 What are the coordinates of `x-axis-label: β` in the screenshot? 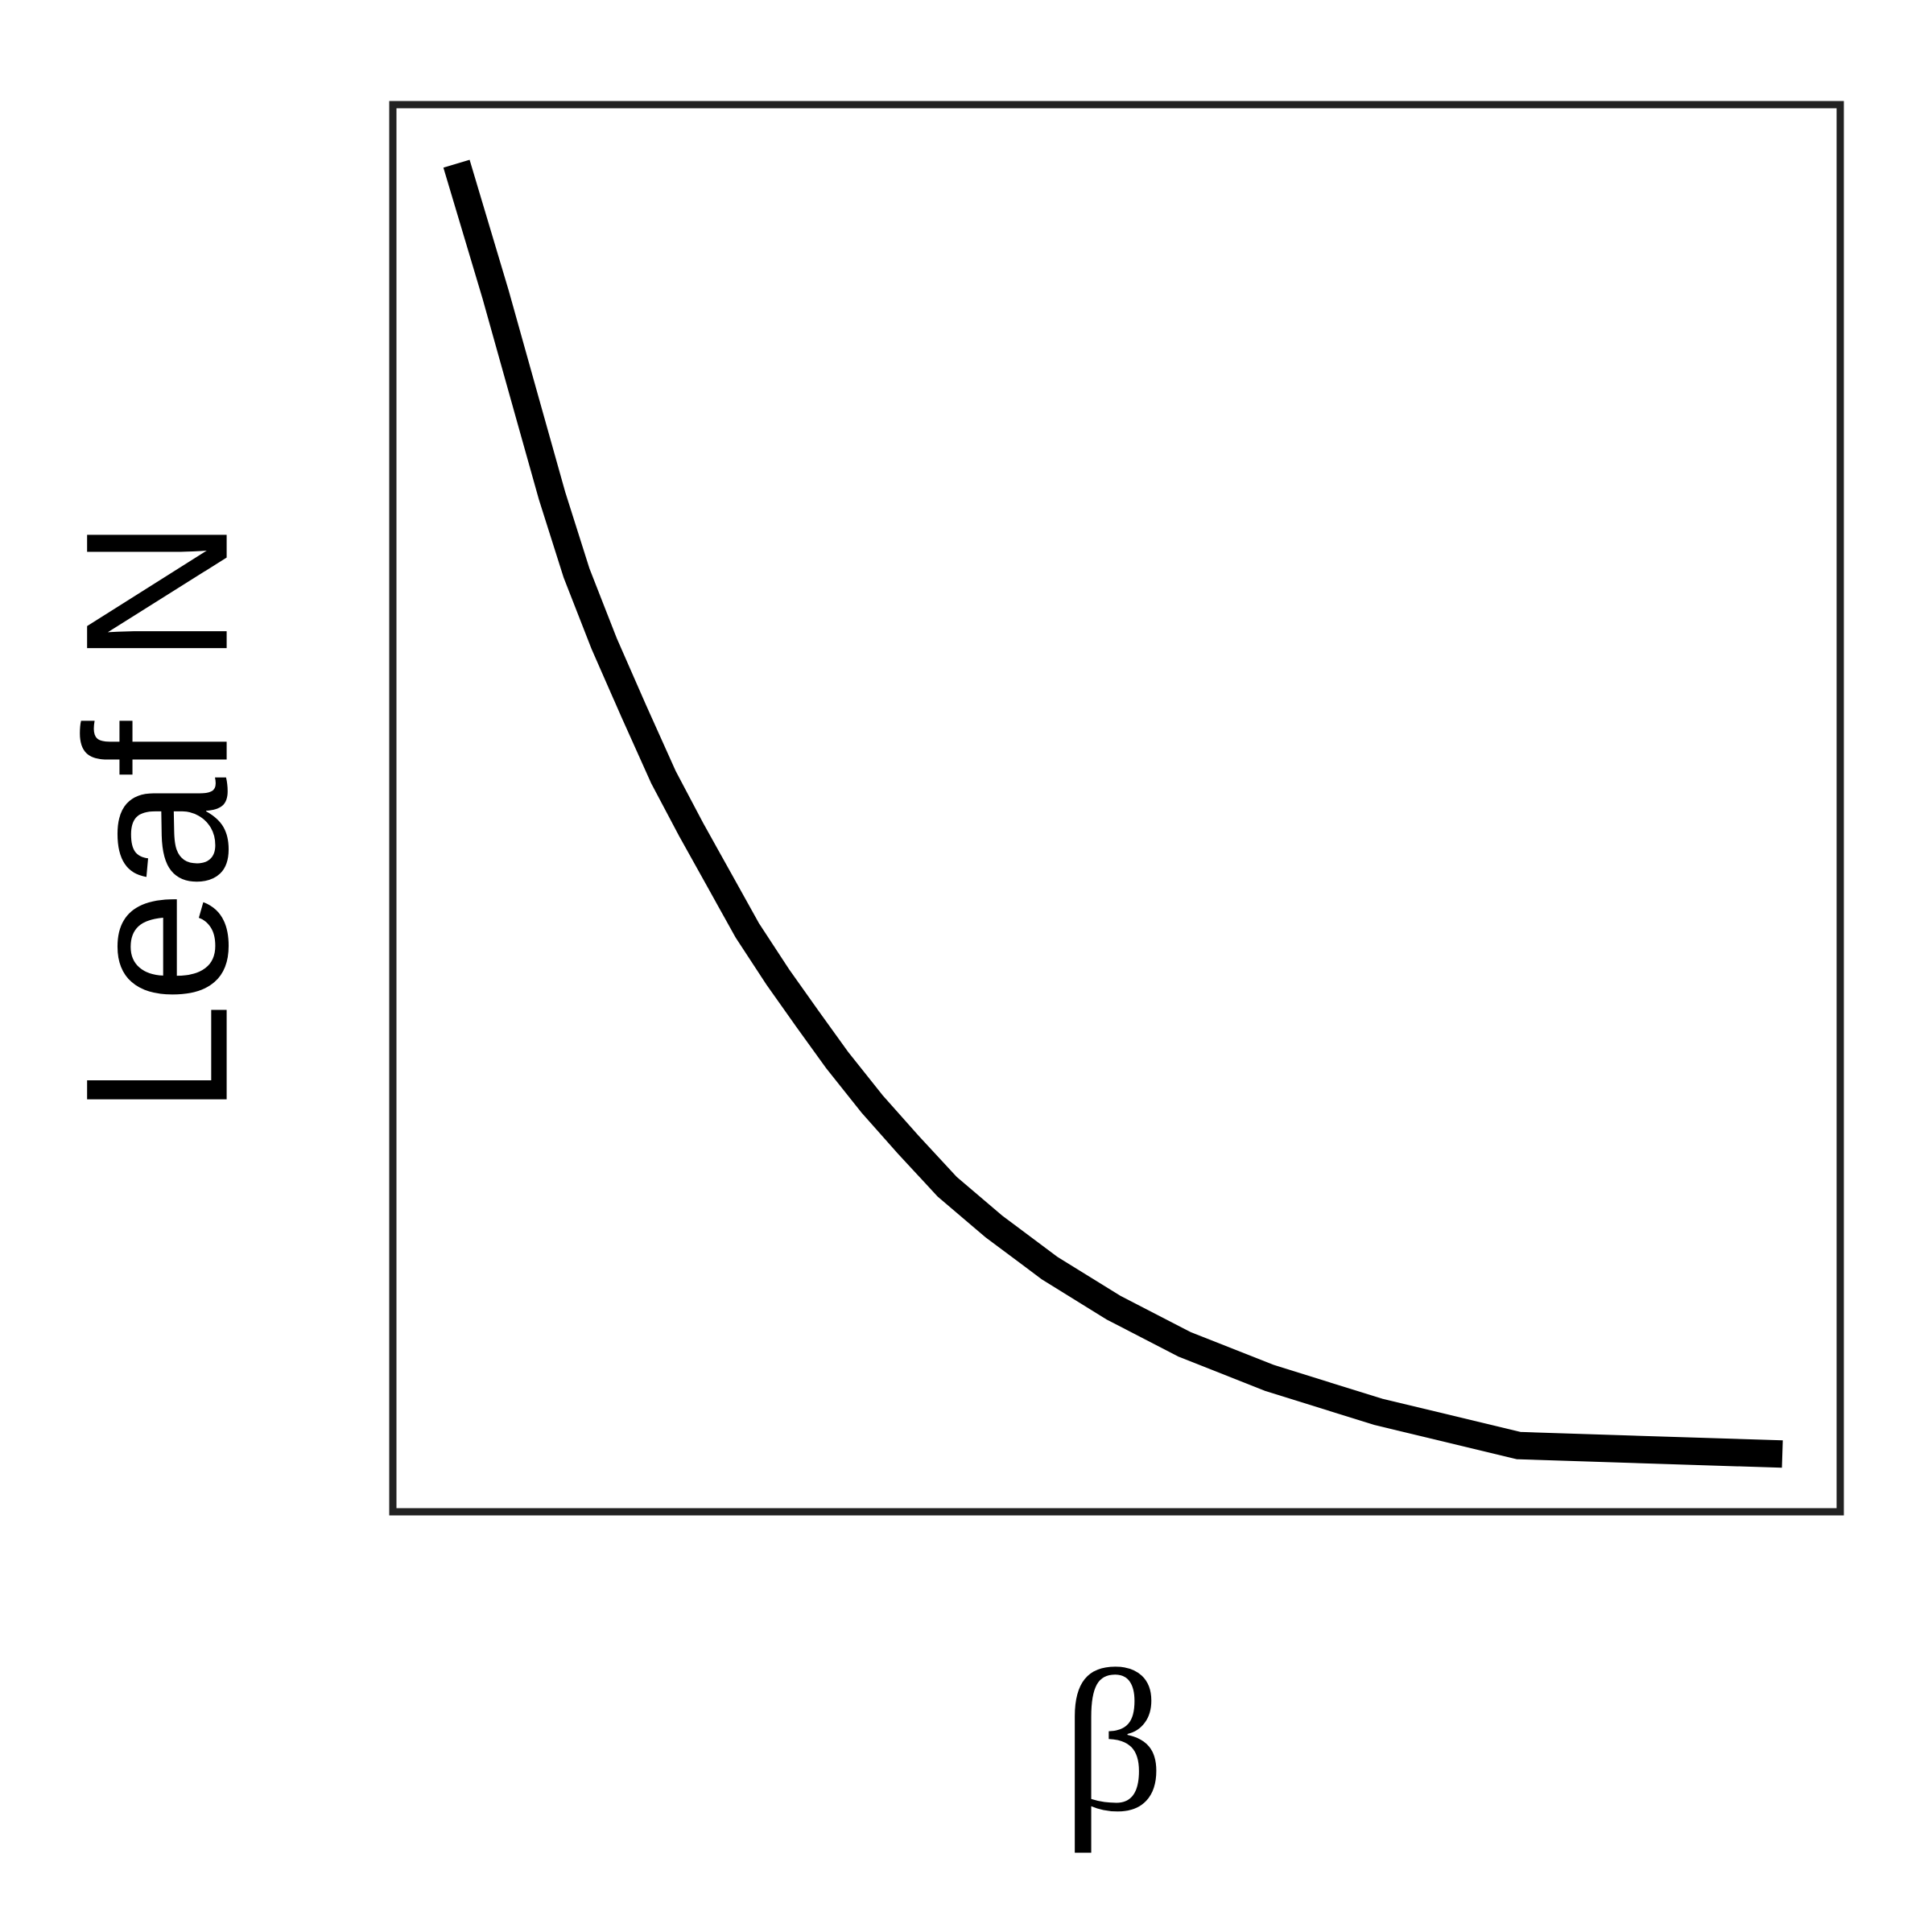 It's located at (1113, 1741).